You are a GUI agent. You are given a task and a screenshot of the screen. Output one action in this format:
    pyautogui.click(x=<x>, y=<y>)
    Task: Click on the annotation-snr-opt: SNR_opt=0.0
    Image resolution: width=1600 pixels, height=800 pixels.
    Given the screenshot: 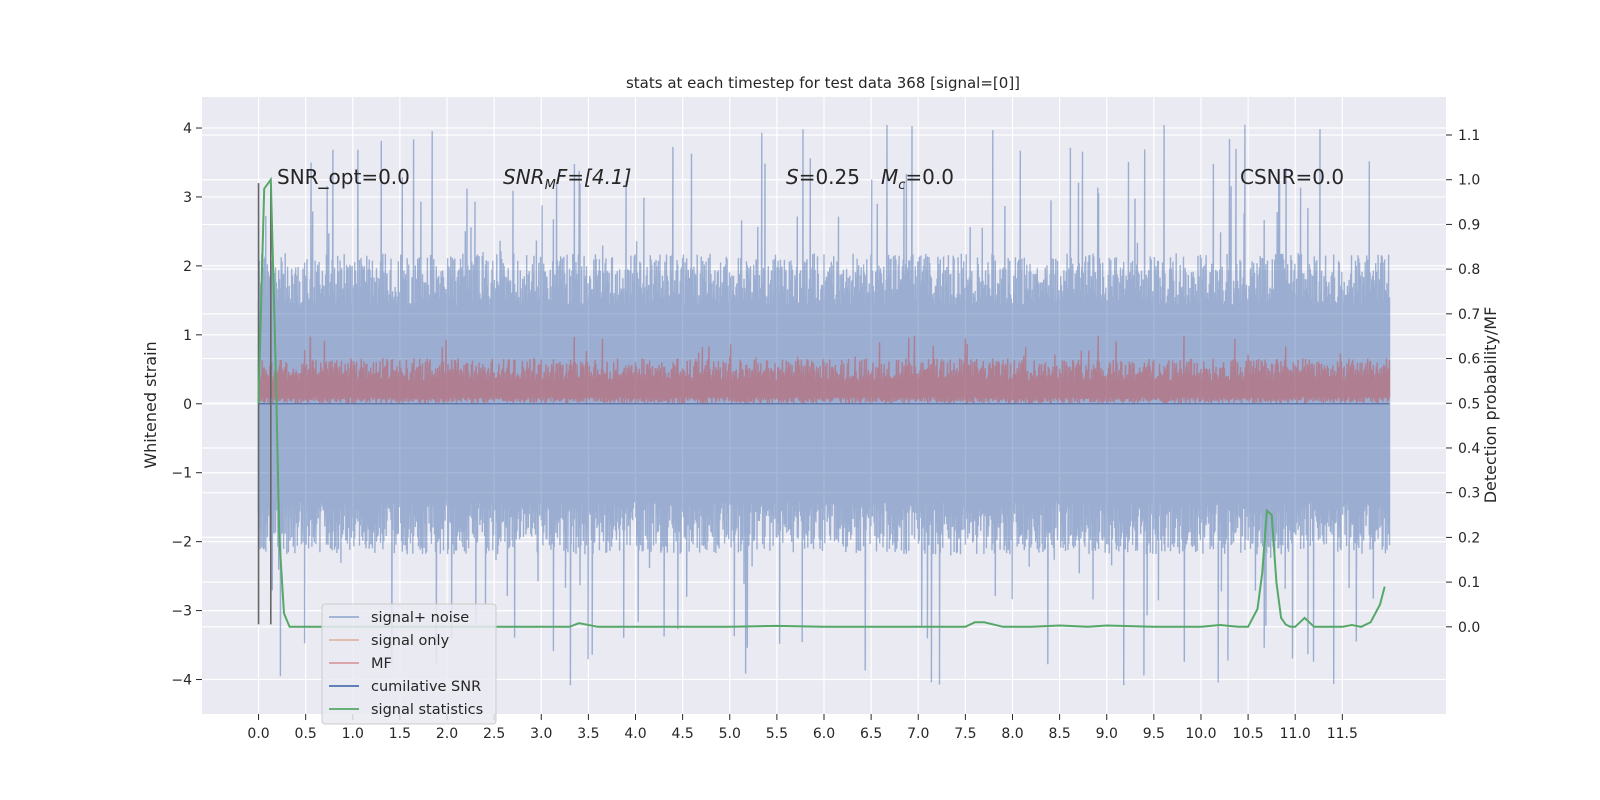 What is the action you would take?
    pyautogui.click(x=343, y=177)
    